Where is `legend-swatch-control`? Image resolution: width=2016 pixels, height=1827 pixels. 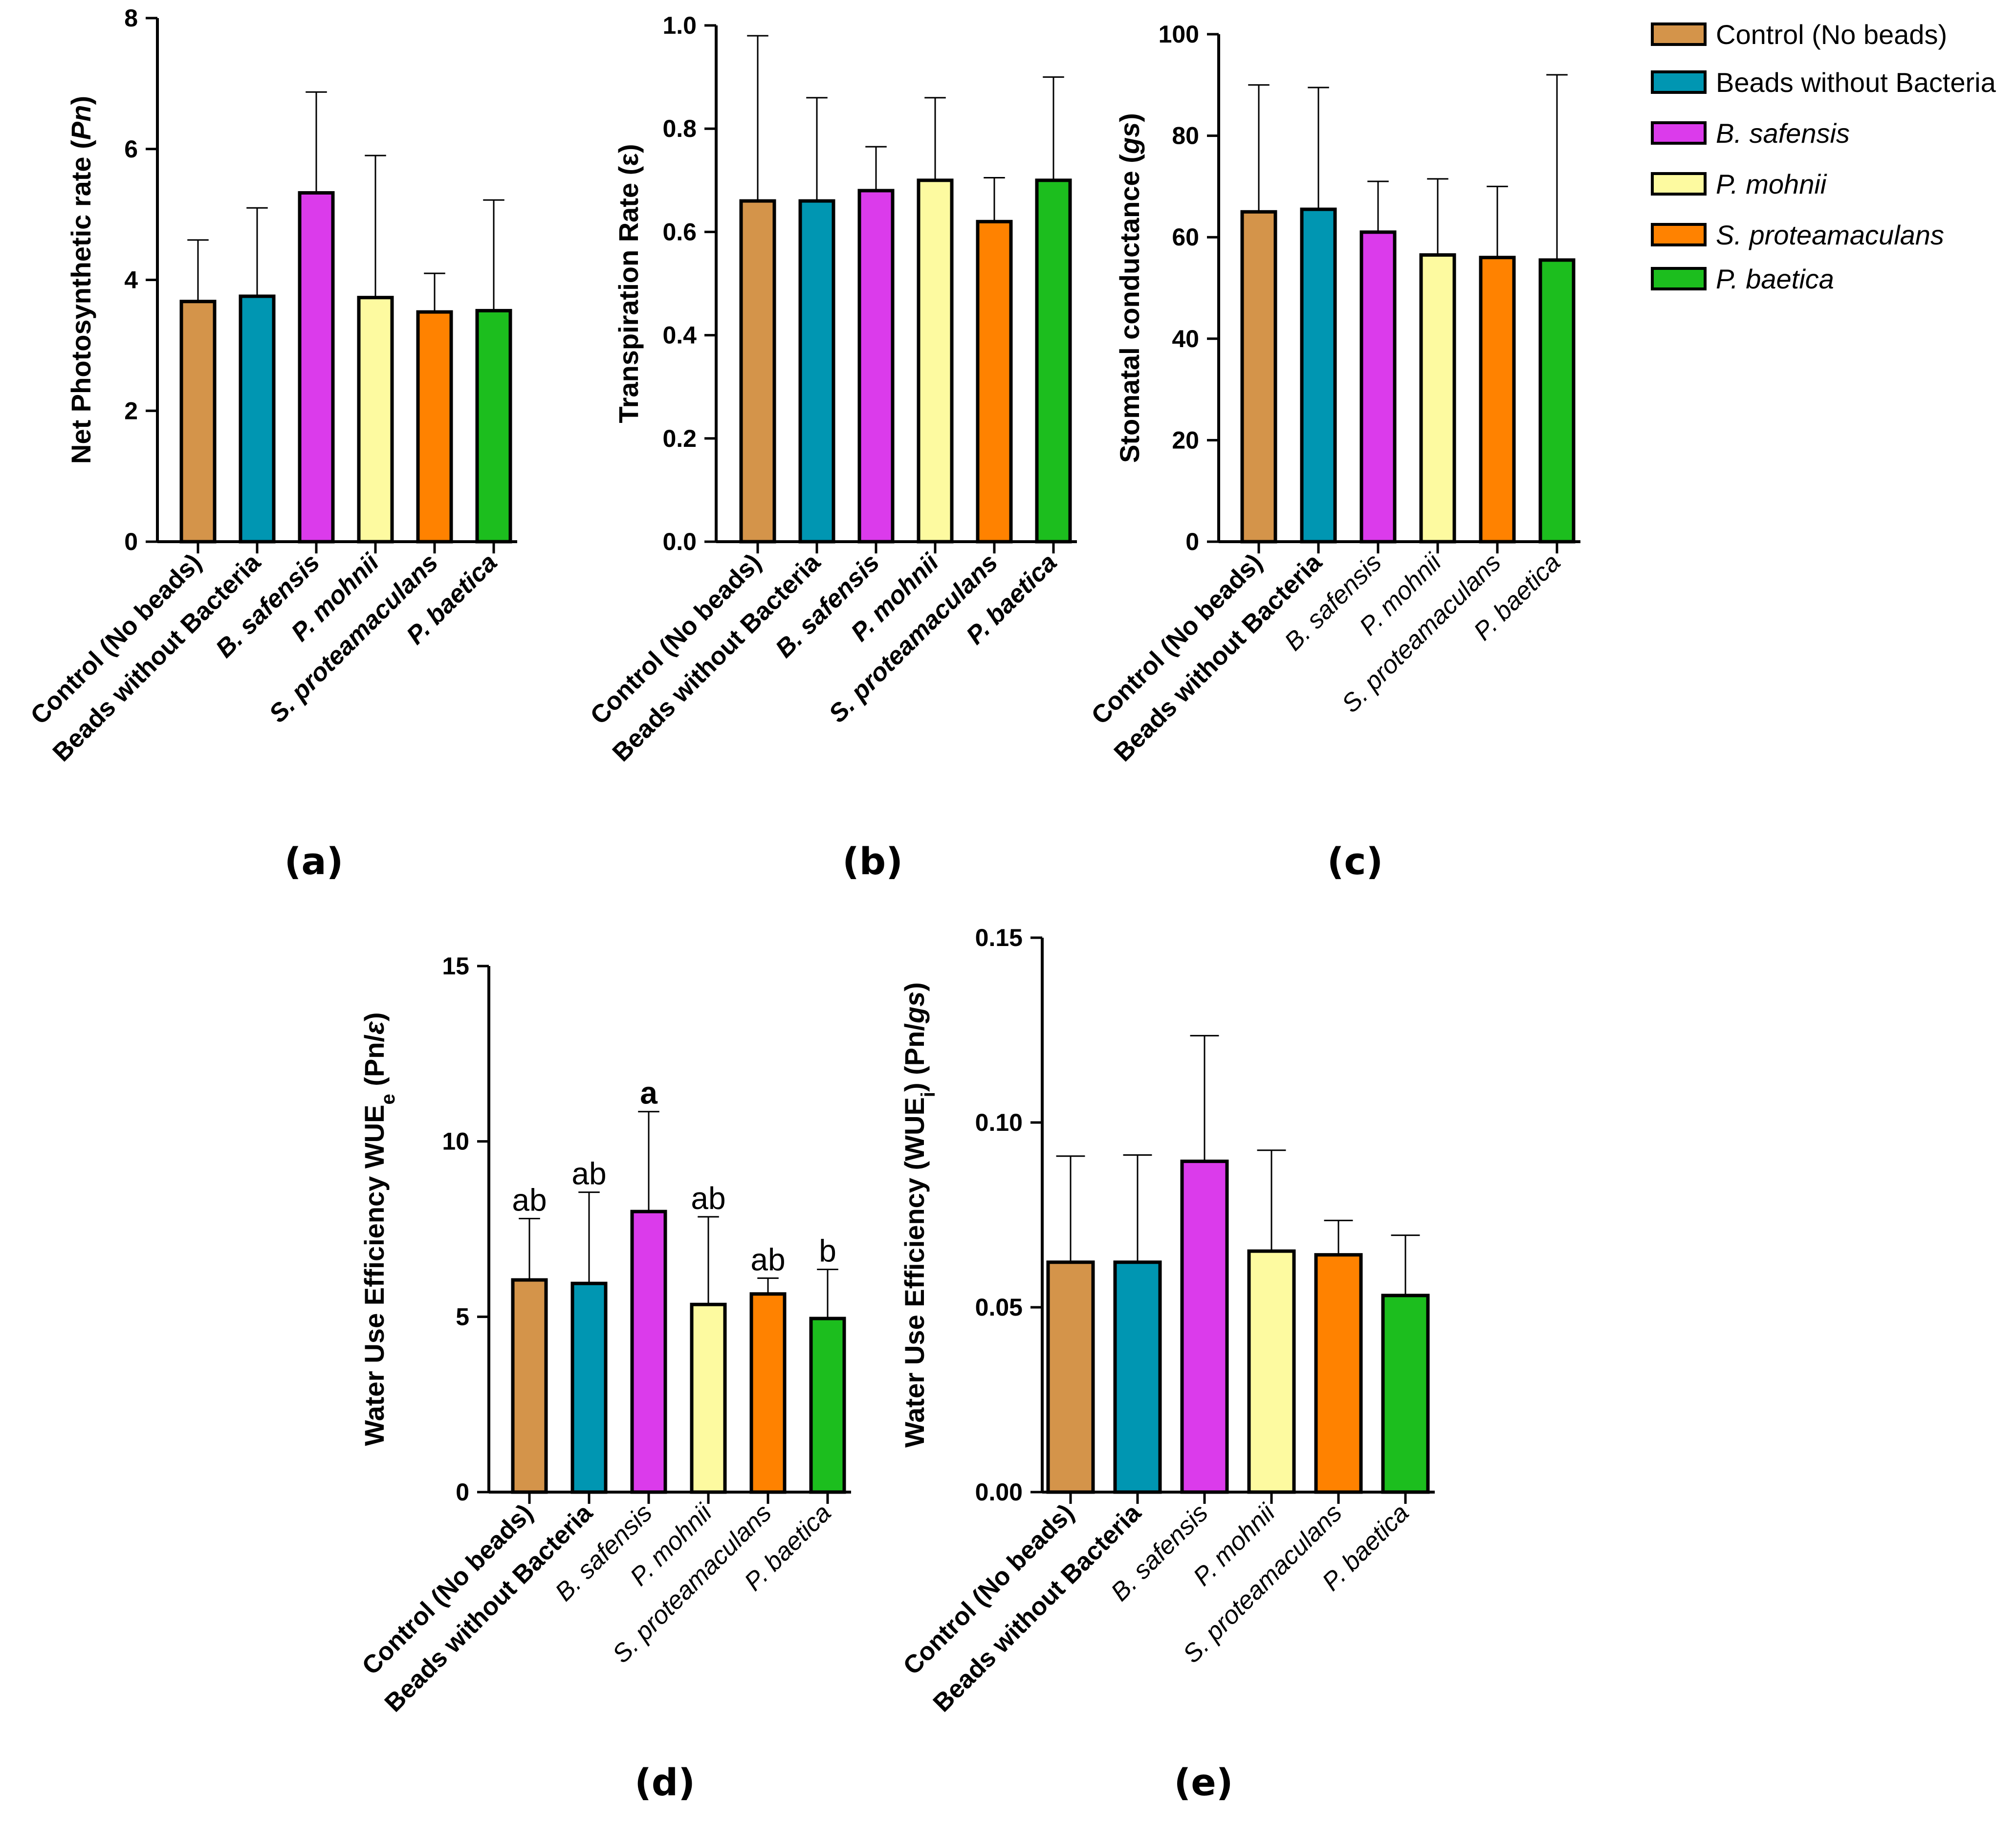
legend-swatch-control is located at coordinates (1679, 34).